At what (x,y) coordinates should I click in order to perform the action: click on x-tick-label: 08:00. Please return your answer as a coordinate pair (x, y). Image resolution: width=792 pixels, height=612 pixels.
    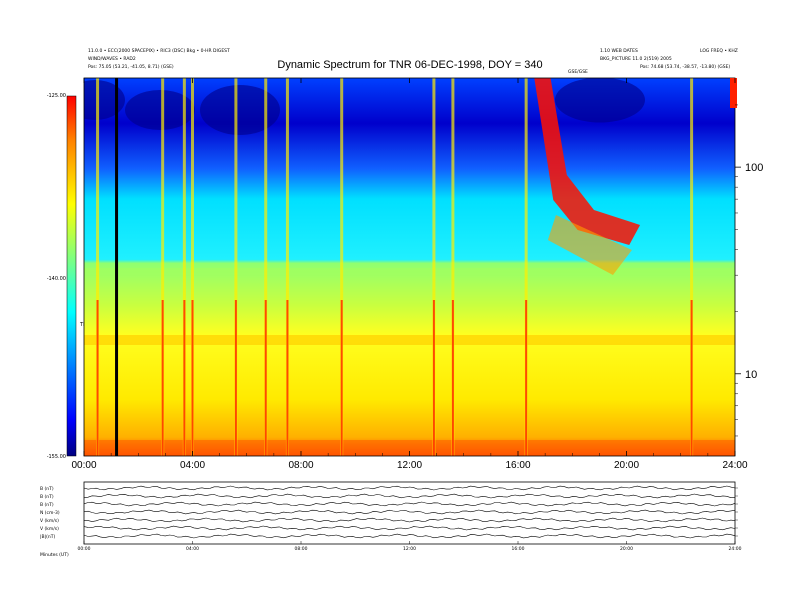
    Looking at the image, I should click on (300, 465).